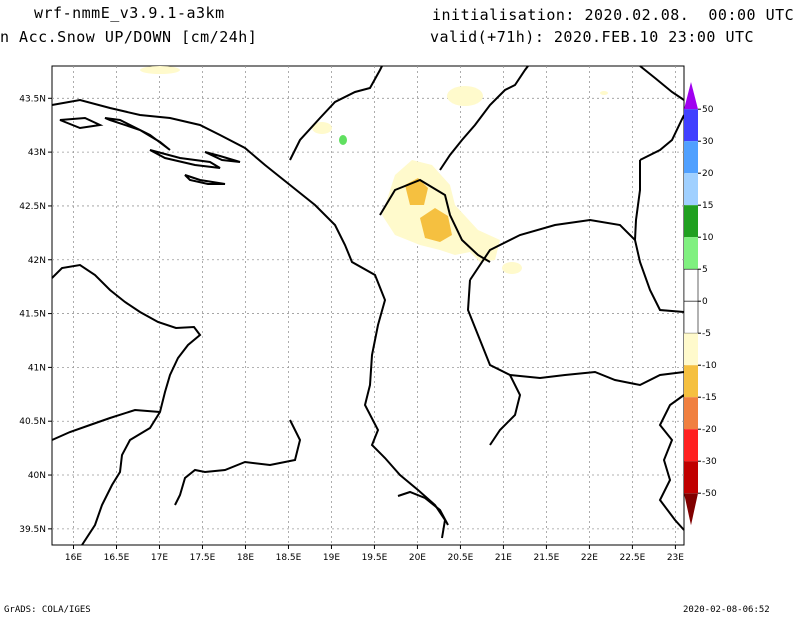 This screenshot has width=800, height=618. Describe the element at coordinates (32, 530) in the screenshot. I see `lat-tick-label: 39.5N` at that location.